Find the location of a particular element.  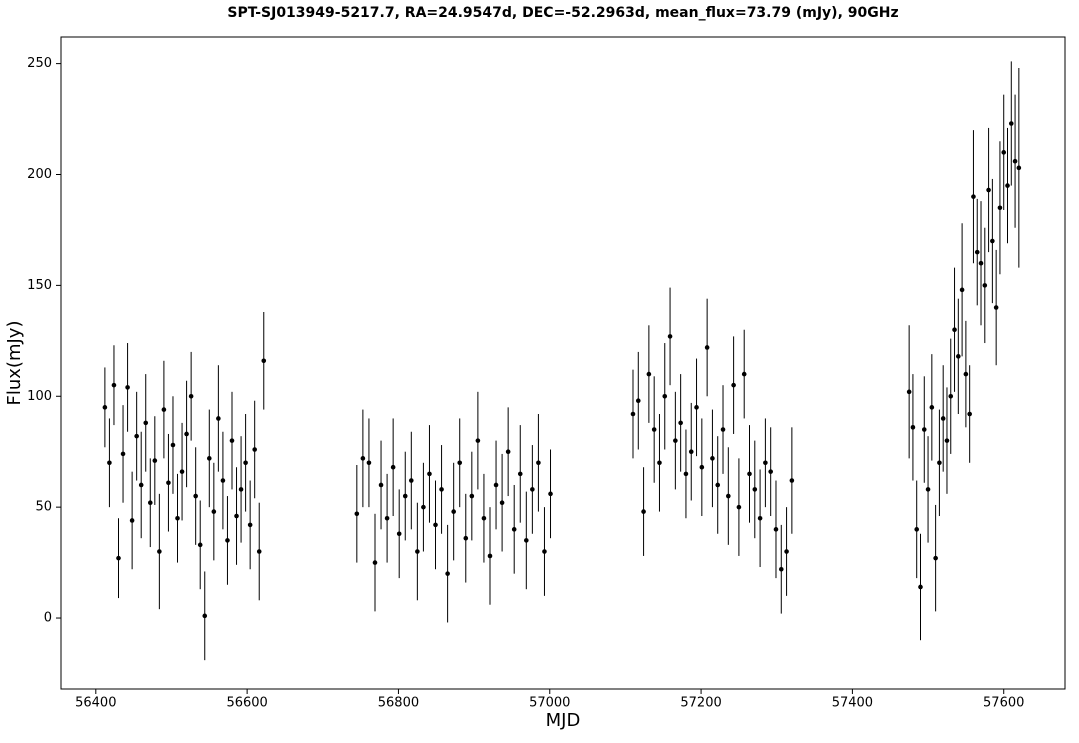

x-tick-label: 56400 is located at coordinates (95, 703).